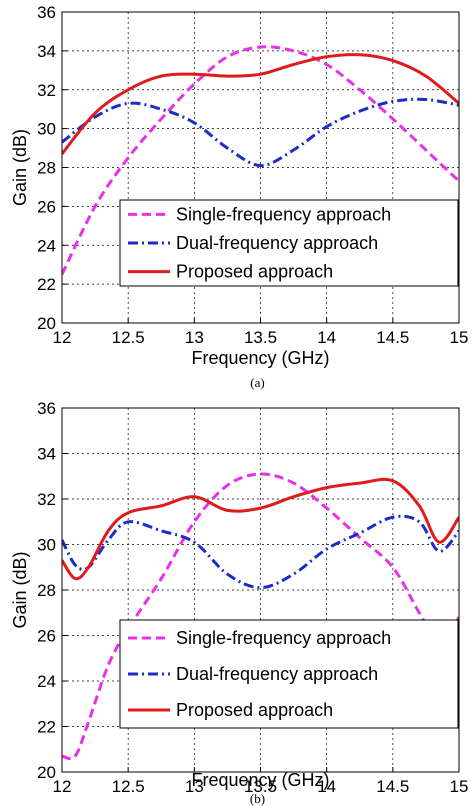  What do you see at coordinates (257, 382) in the screenshot?
I see `panel-caption: (a)` at bounding box center [257, 382].